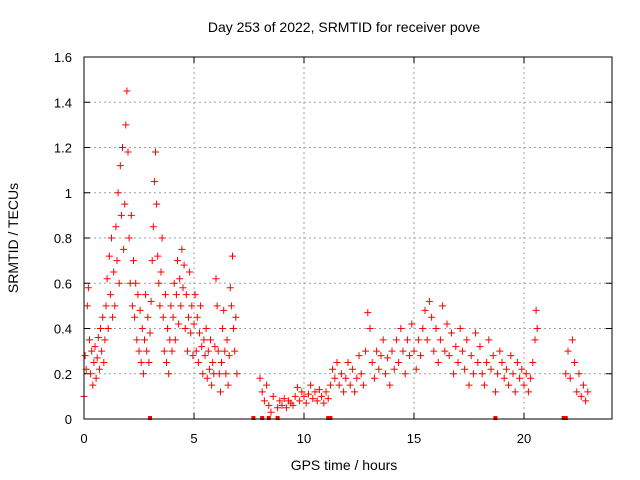  What do you see at coordinates (63, 329) in the screenshot?
I see `y-tick-label: 0.4` at bounding box center [63, 329].